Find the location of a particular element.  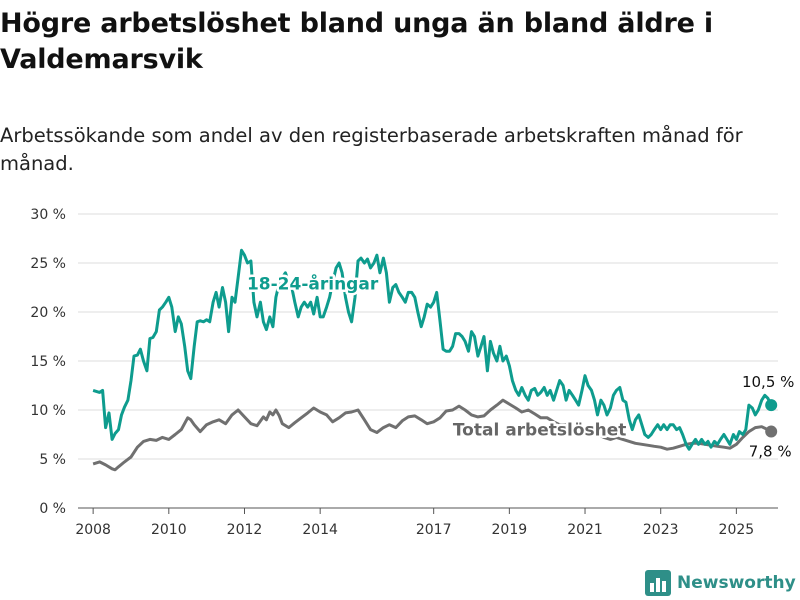

x-tick-label: 2017 is located at coordinates (434, 530).